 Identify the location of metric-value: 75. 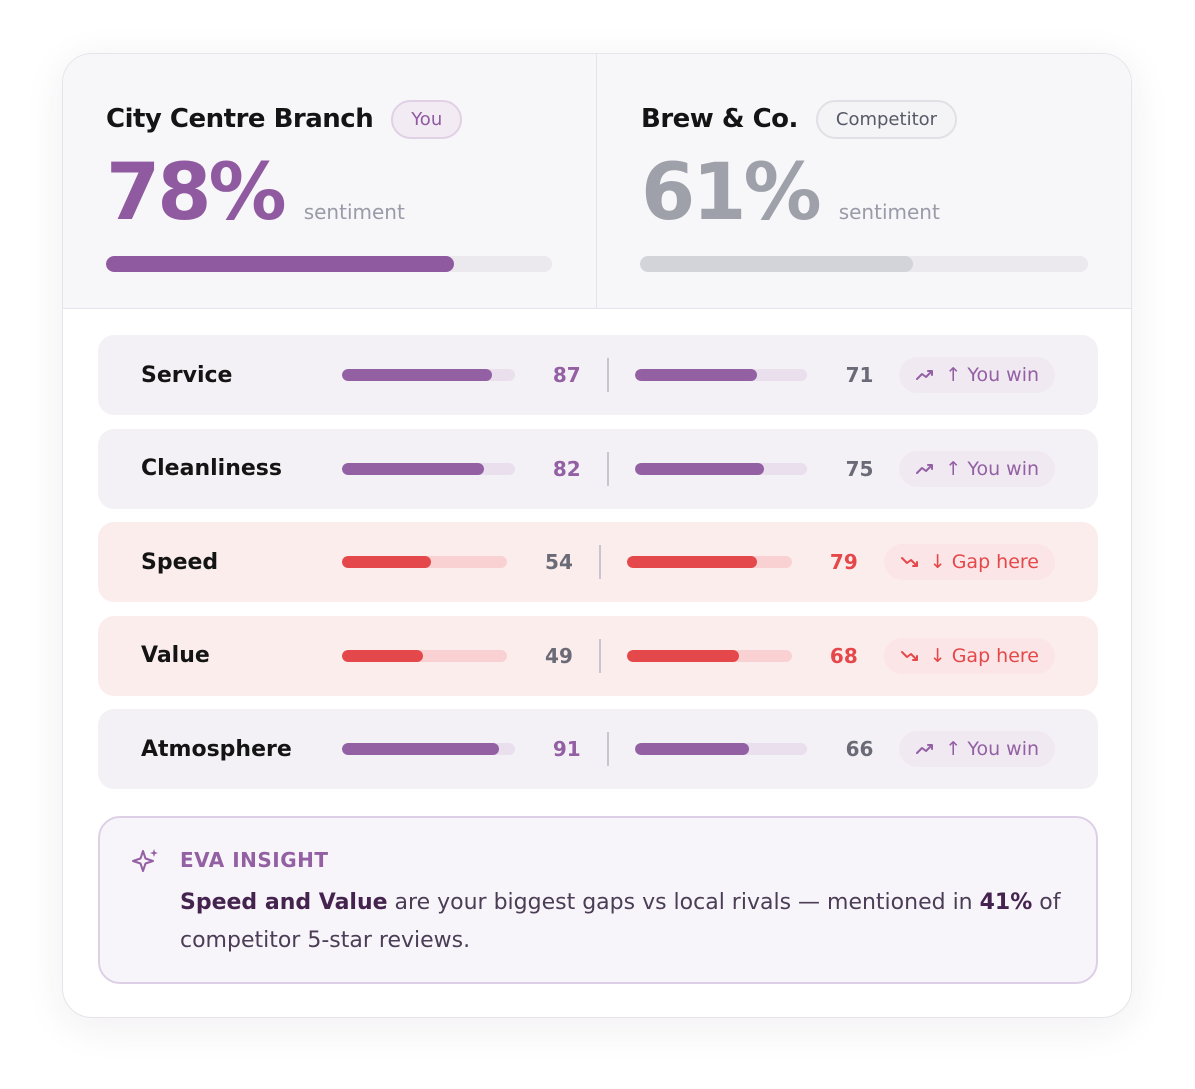
(859, 468).